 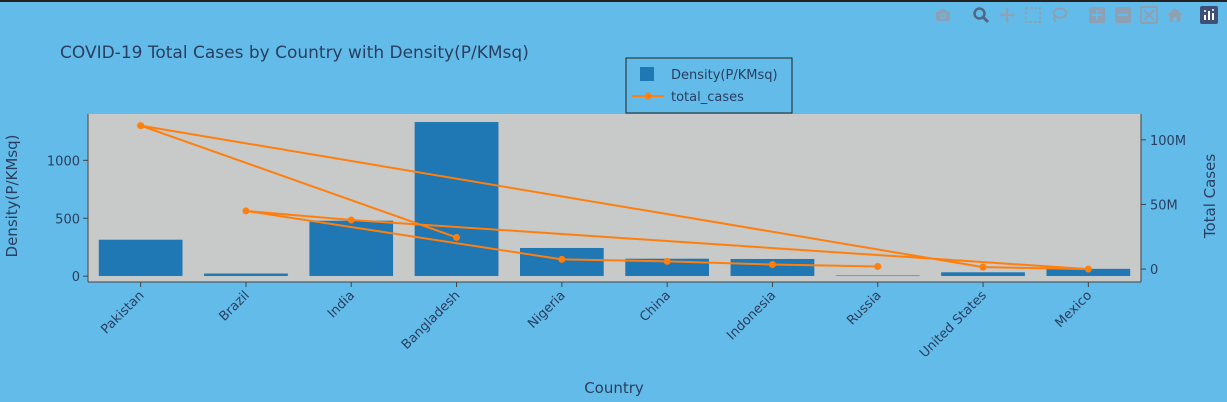 What do you see at coordinates (878, 266) in the screenshot?
I see `point-russia` at bounding box center [878, 266].